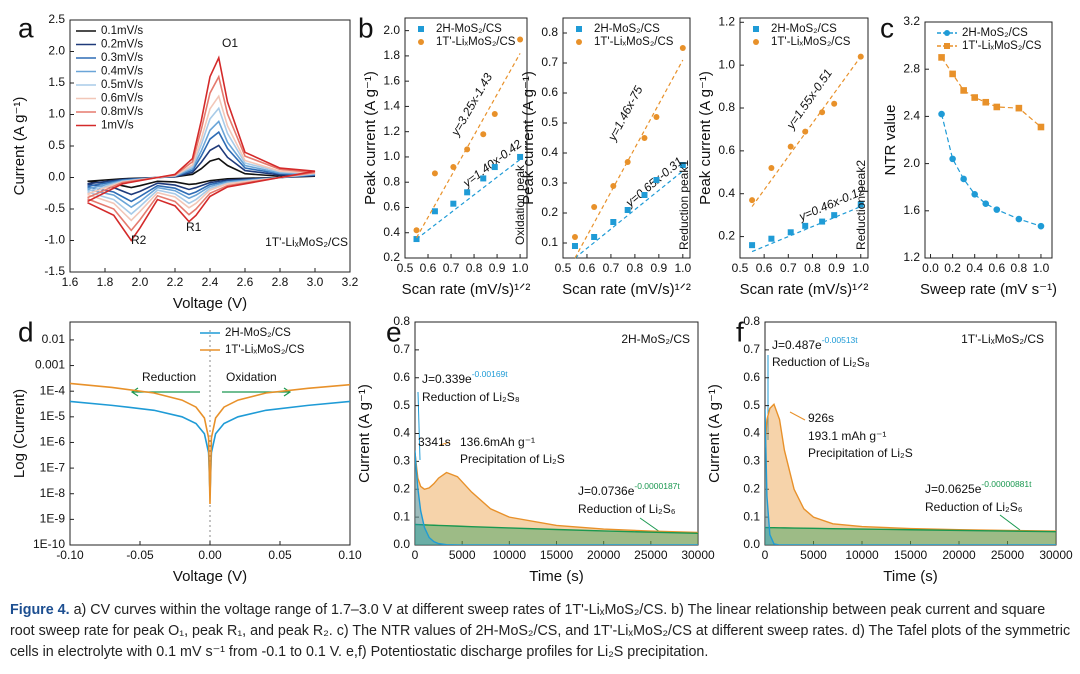  What do you see at coordinates (1041, 268) in the screenshot?
I see `x-tick-label: 1.0` at bounding box center [1041, 268].